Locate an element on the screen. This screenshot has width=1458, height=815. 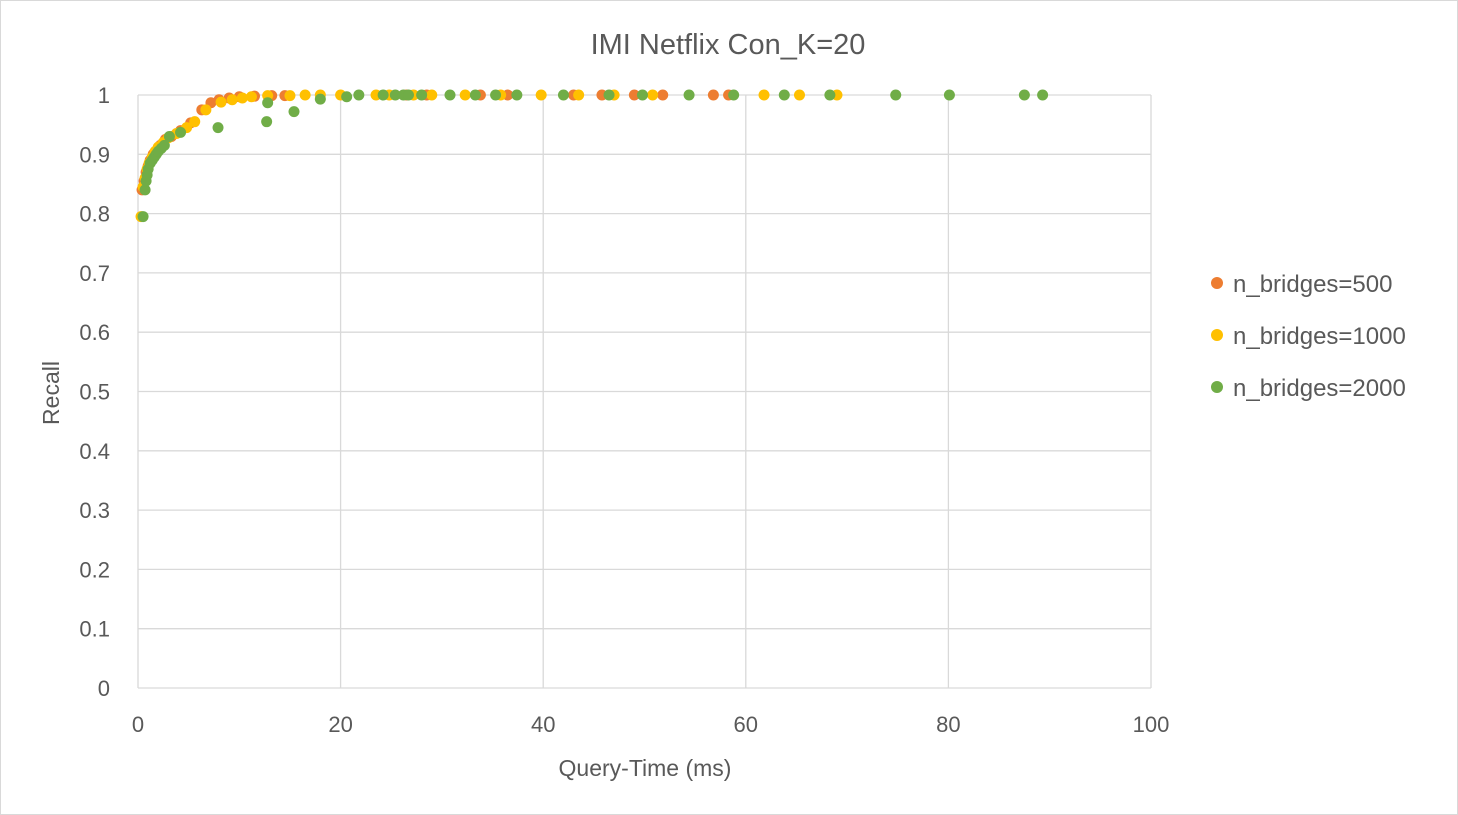
y-axis-title: Recall is located at coordinates (51, 393).